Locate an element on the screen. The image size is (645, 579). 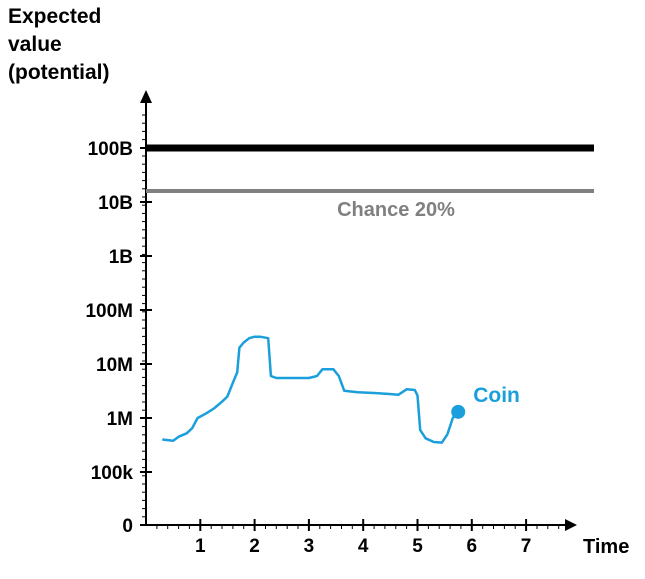
y-axis-title-line-3: (potential) is located at coordinates (58, 72).